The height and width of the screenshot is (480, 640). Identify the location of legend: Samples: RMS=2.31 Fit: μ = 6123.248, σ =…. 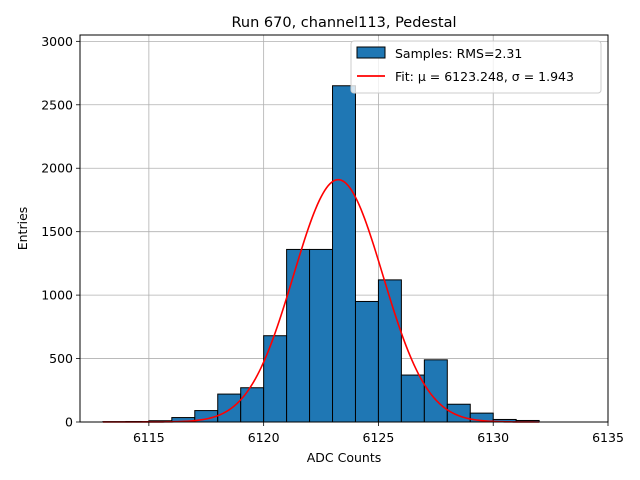
(476, 67).